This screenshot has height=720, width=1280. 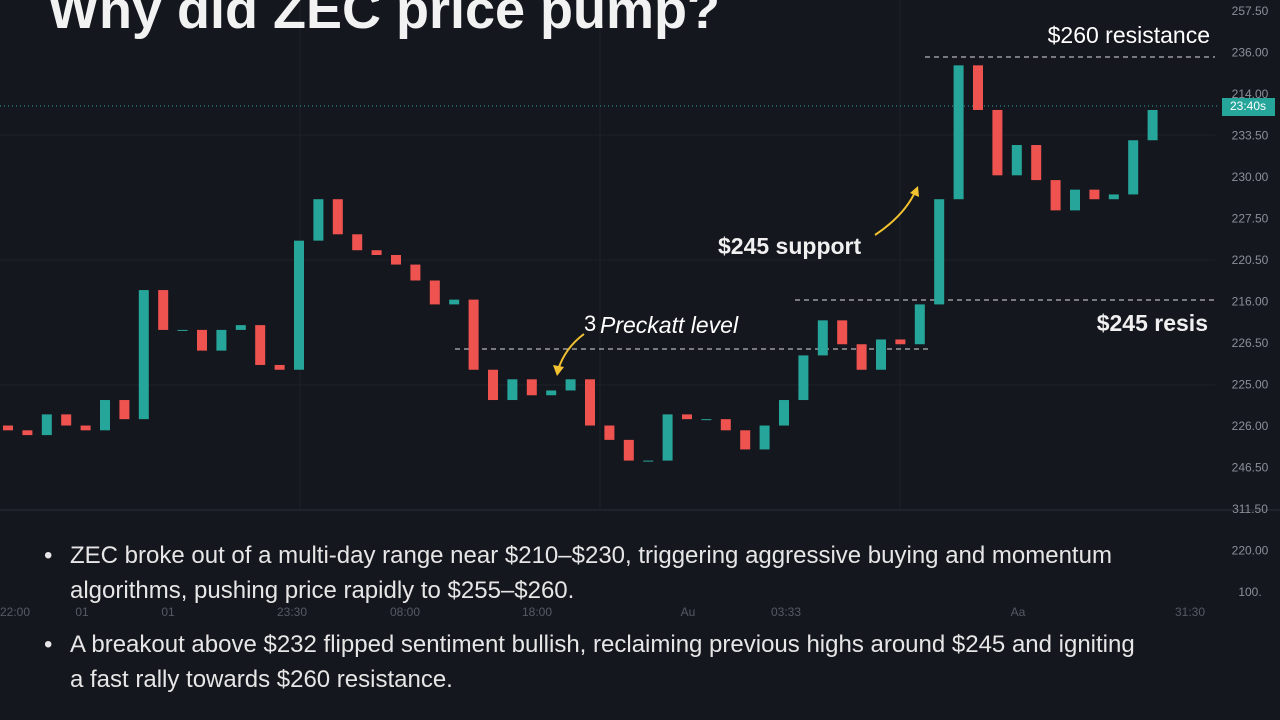 I want to click on axis-label: 226.00, so click(x=1250, y=426).